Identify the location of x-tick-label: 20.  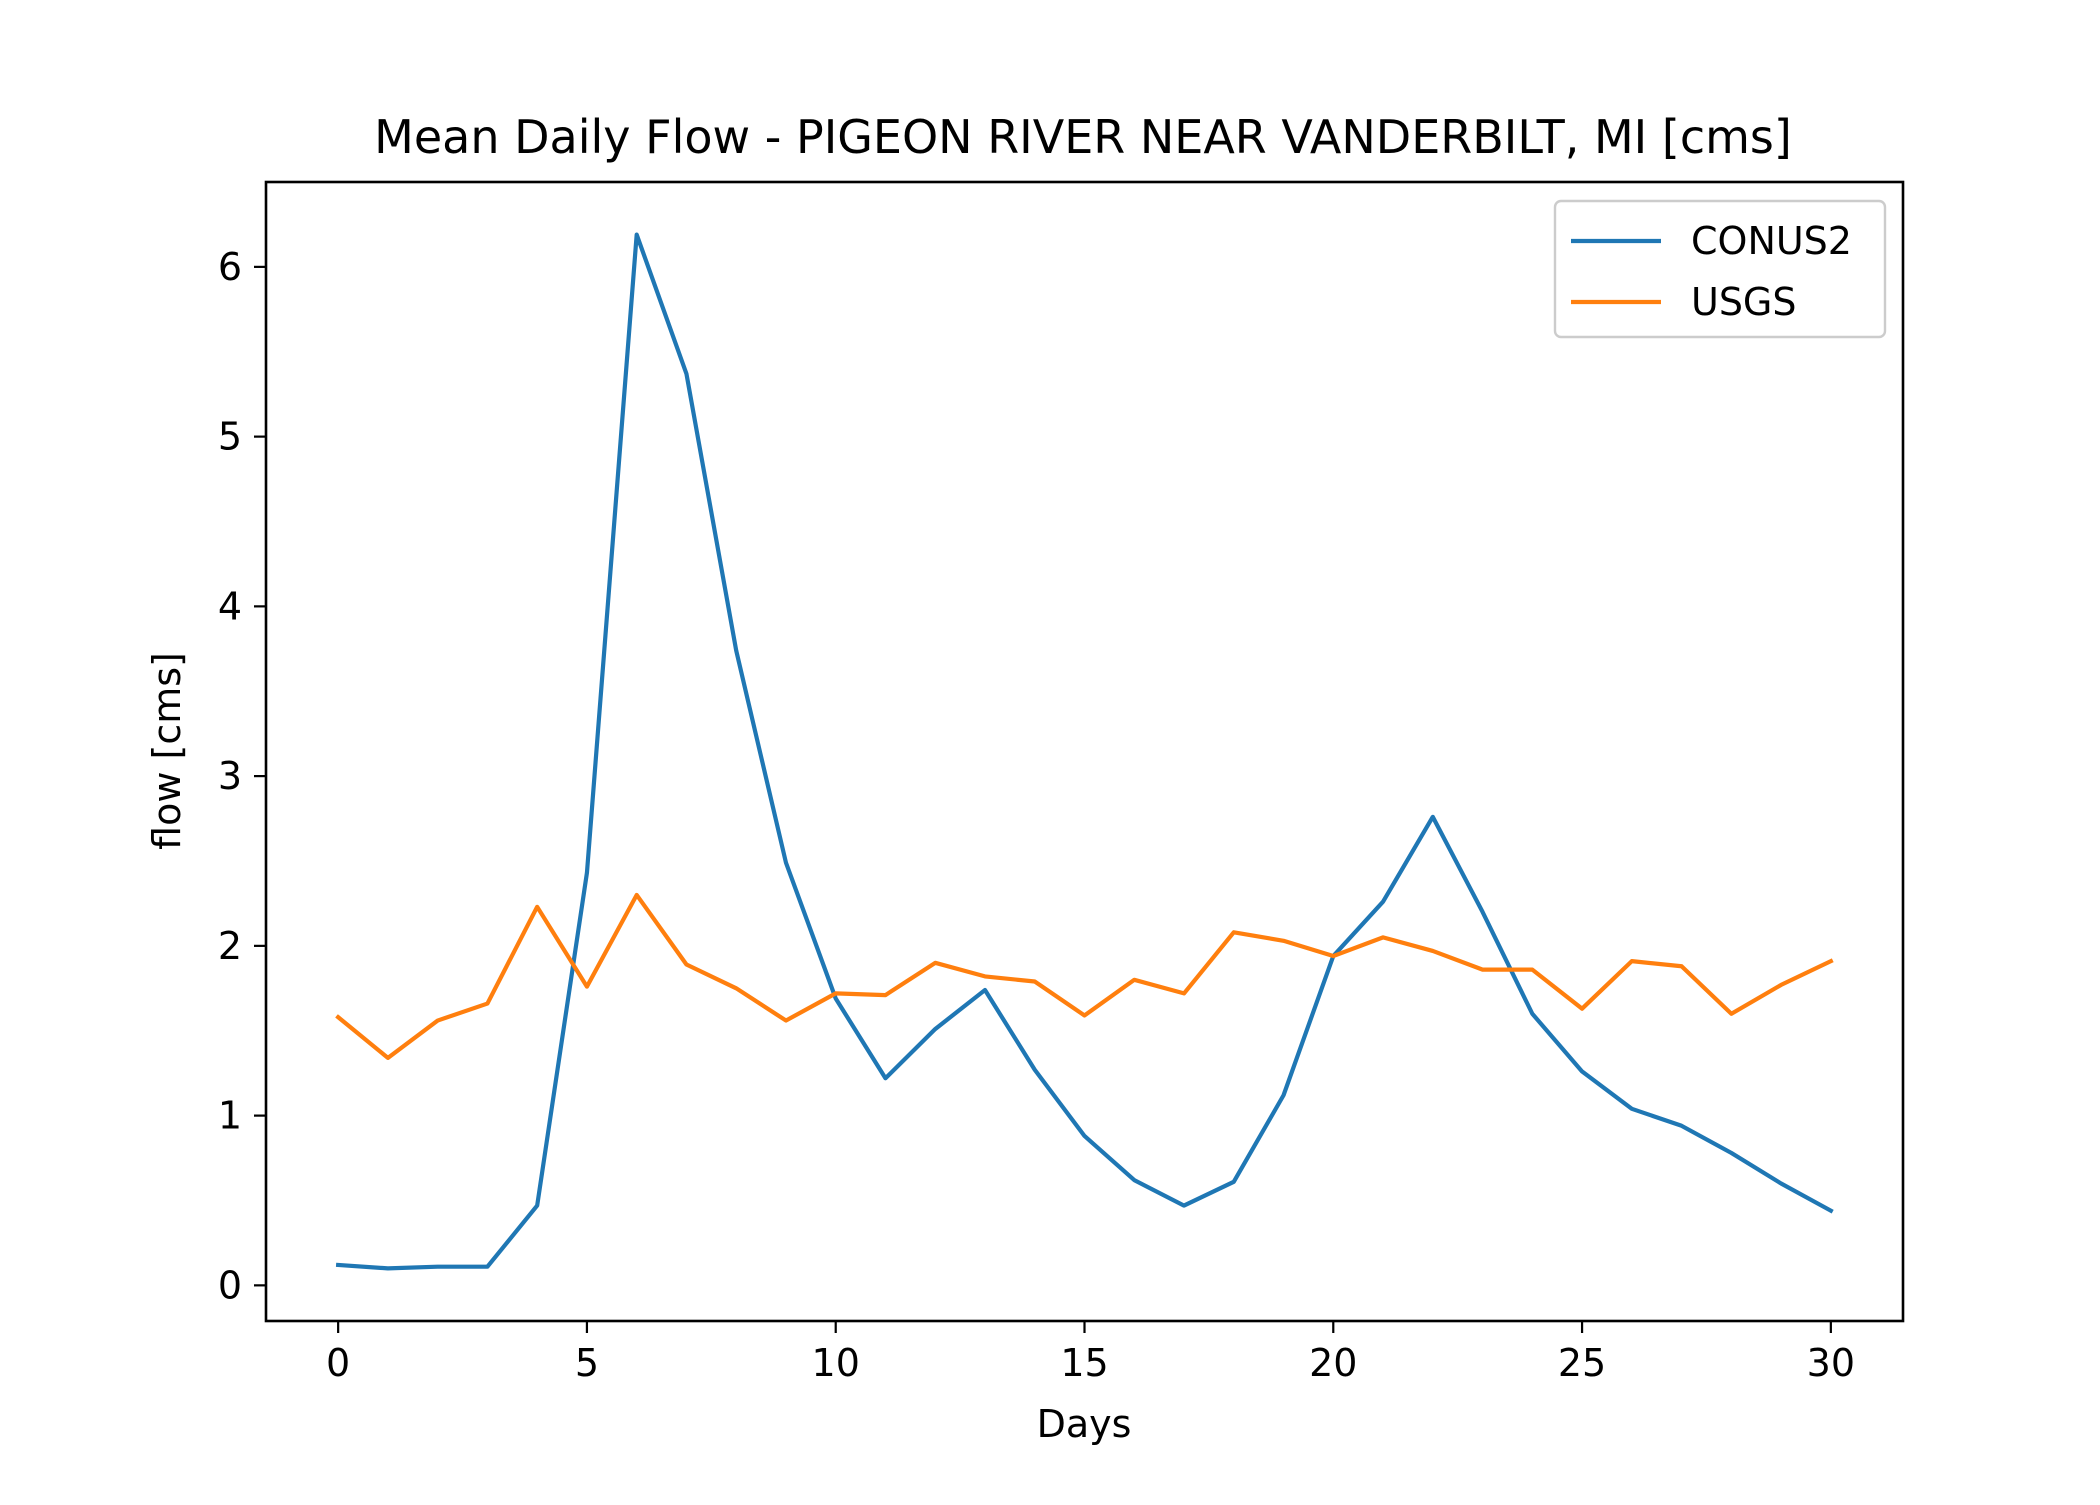
(1333, 1363).